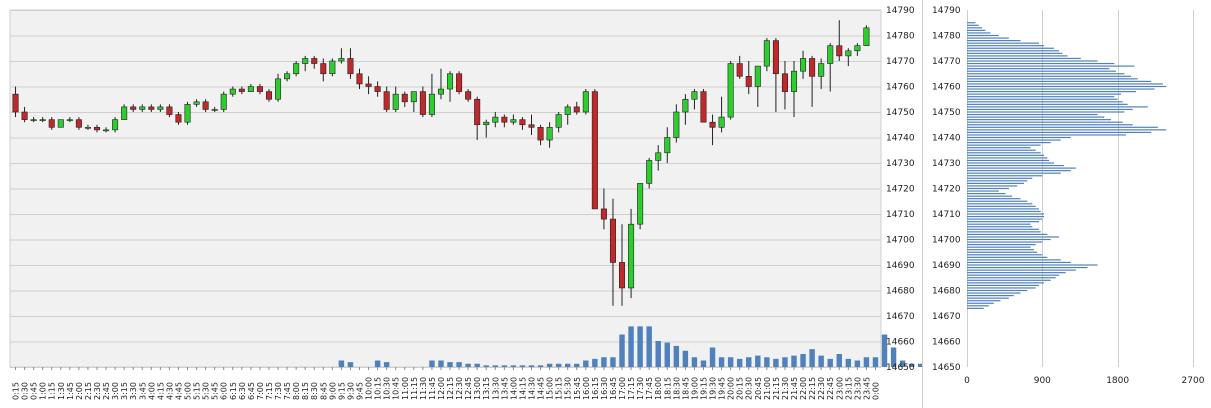 This screenshot has height=408, width=1211. What do you see at coordinates (477, 388) in the screenshot?
I see `time-tick-label: 13:00` at bounding box center [477, 388].